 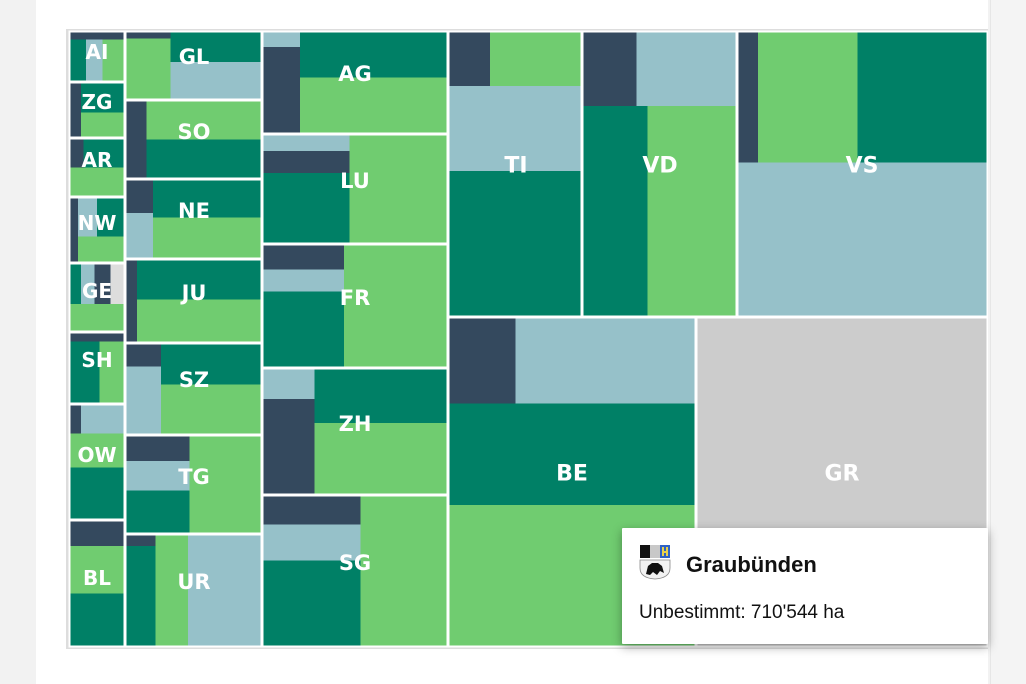 I want to click on tile-sh, so click(x=97, y=368).